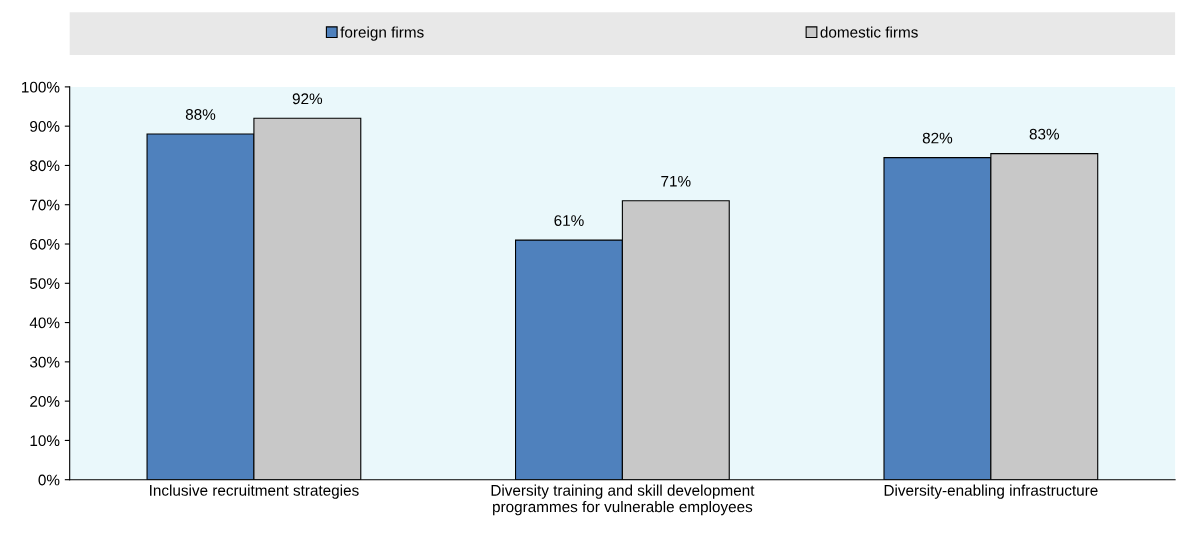  What do you see at coordinates (45, 126) in the screenshot?
I see `y-tick-label: 90%` at bounding box center [45, 126].